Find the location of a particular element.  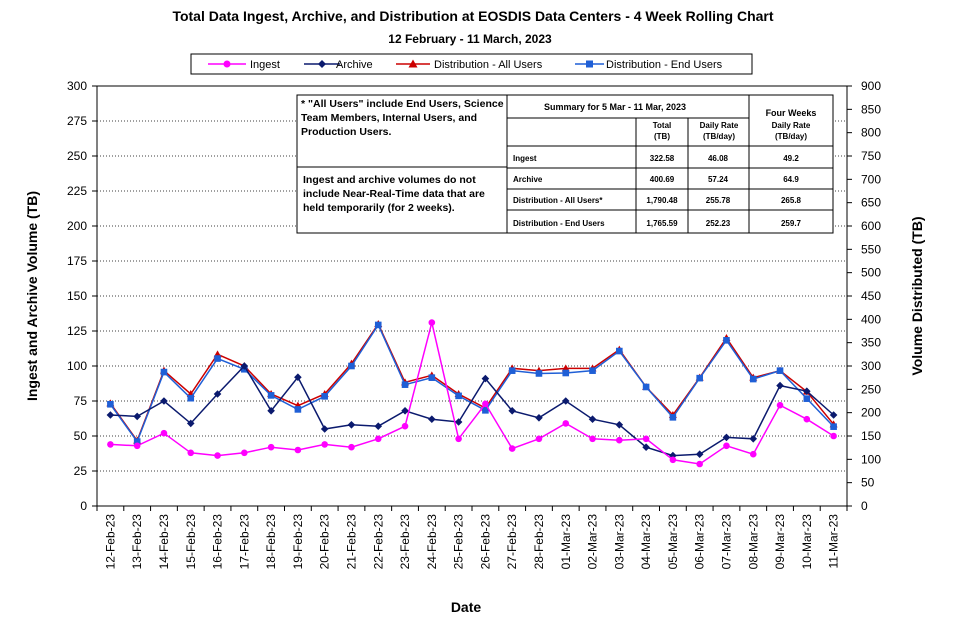

legend-label-archive: Archive is located at coordinates (354, 65).